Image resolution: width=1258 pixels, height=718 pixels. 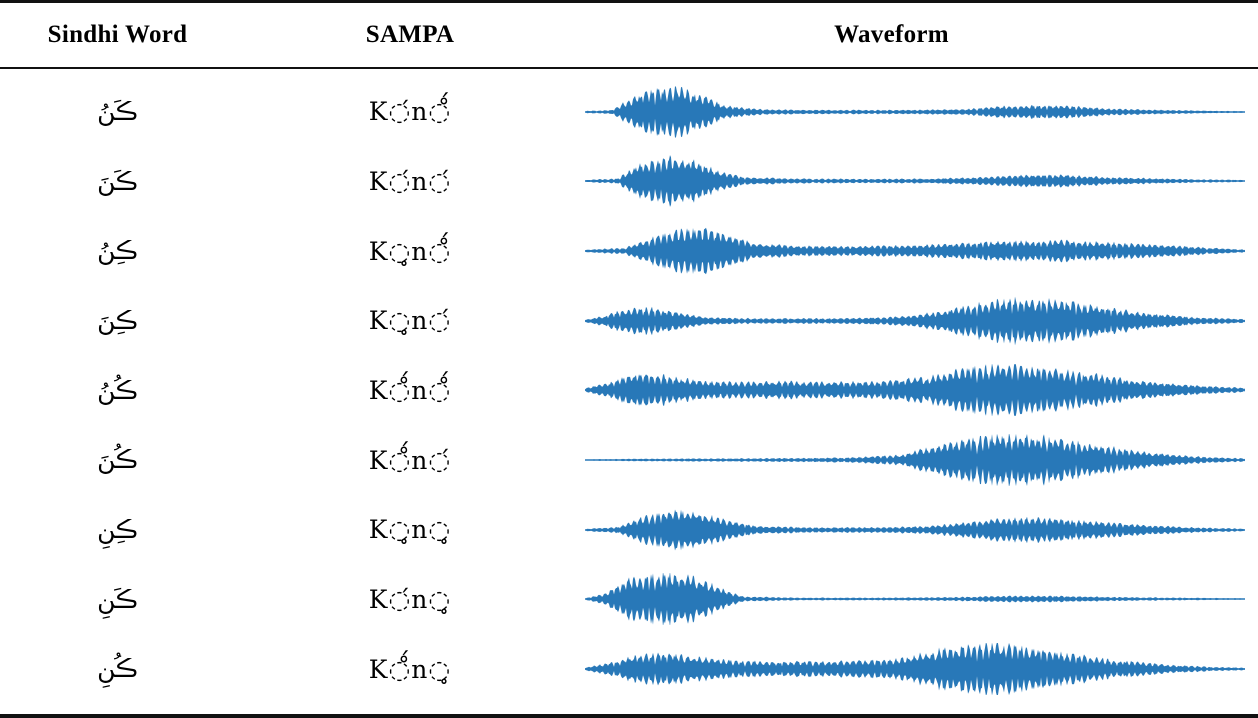 What do you see at coordinates (629, 36) in the screenshot?
I see `table-header-row: Sindhi Word SAMPA Waveform` at bounding box center [629, 36].